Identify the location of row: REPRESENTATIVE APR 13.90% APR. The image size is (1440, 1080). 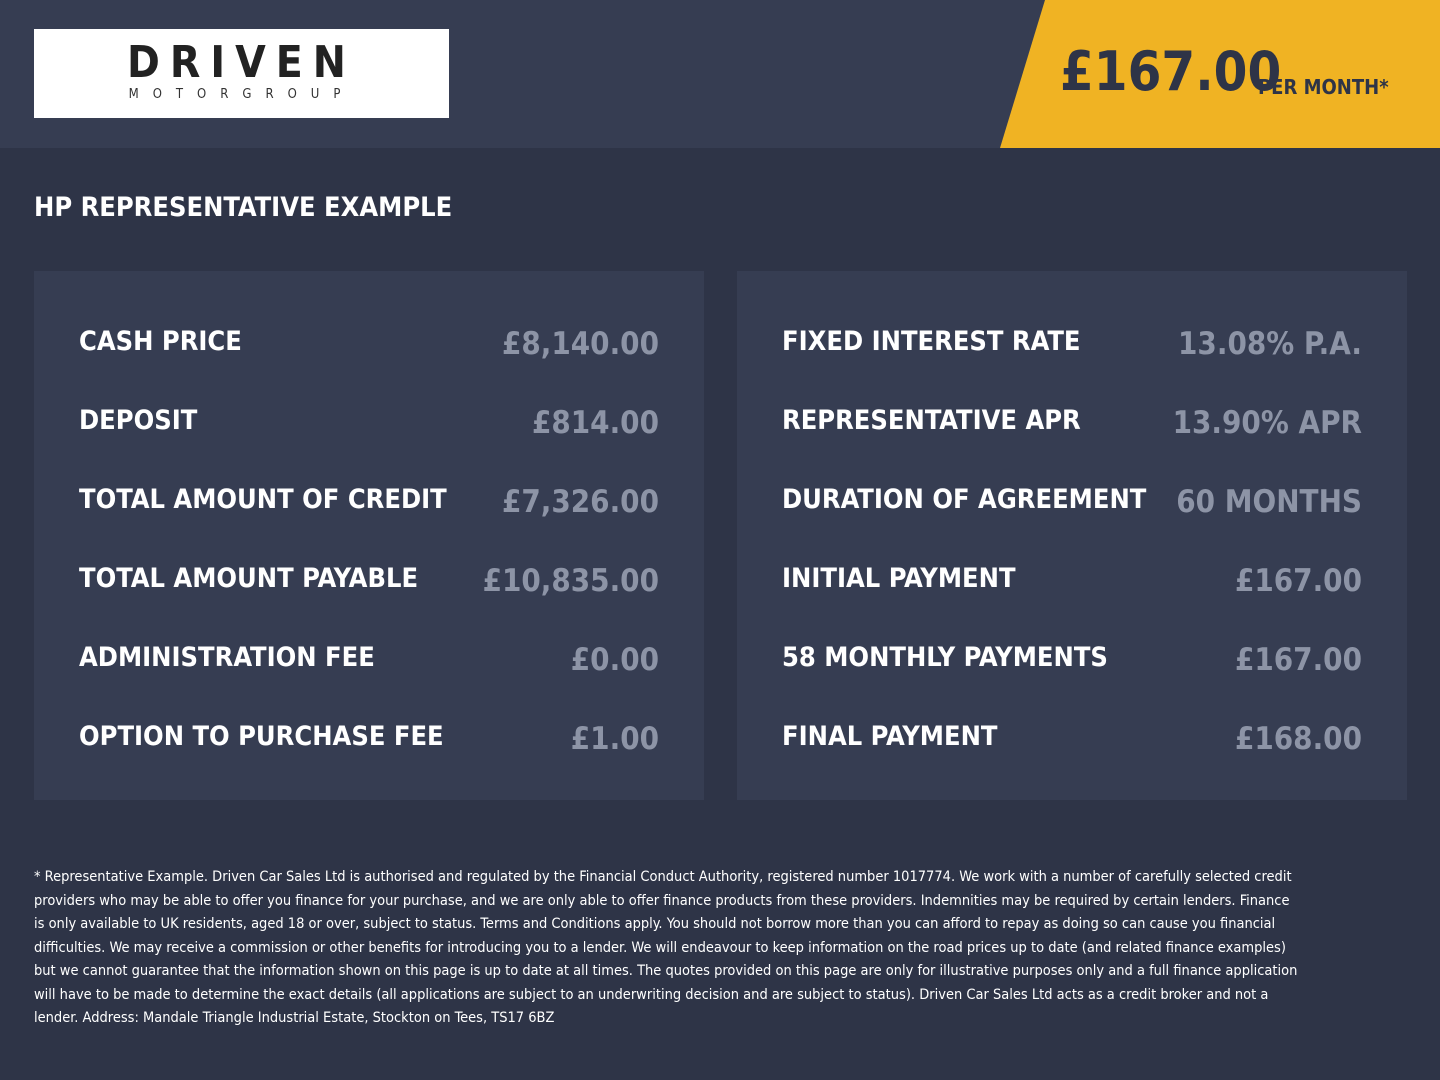
(1072, 425).